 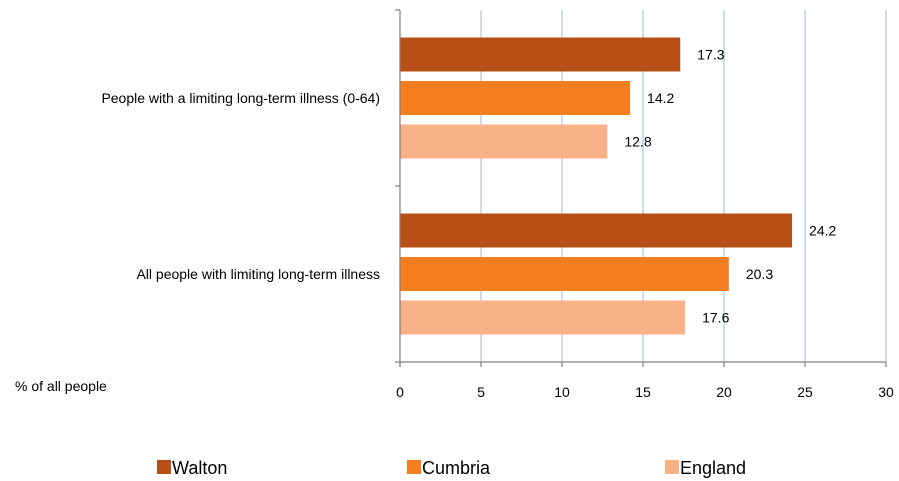 I want to click on data-label: 14.2, so click(x=660, y=98).